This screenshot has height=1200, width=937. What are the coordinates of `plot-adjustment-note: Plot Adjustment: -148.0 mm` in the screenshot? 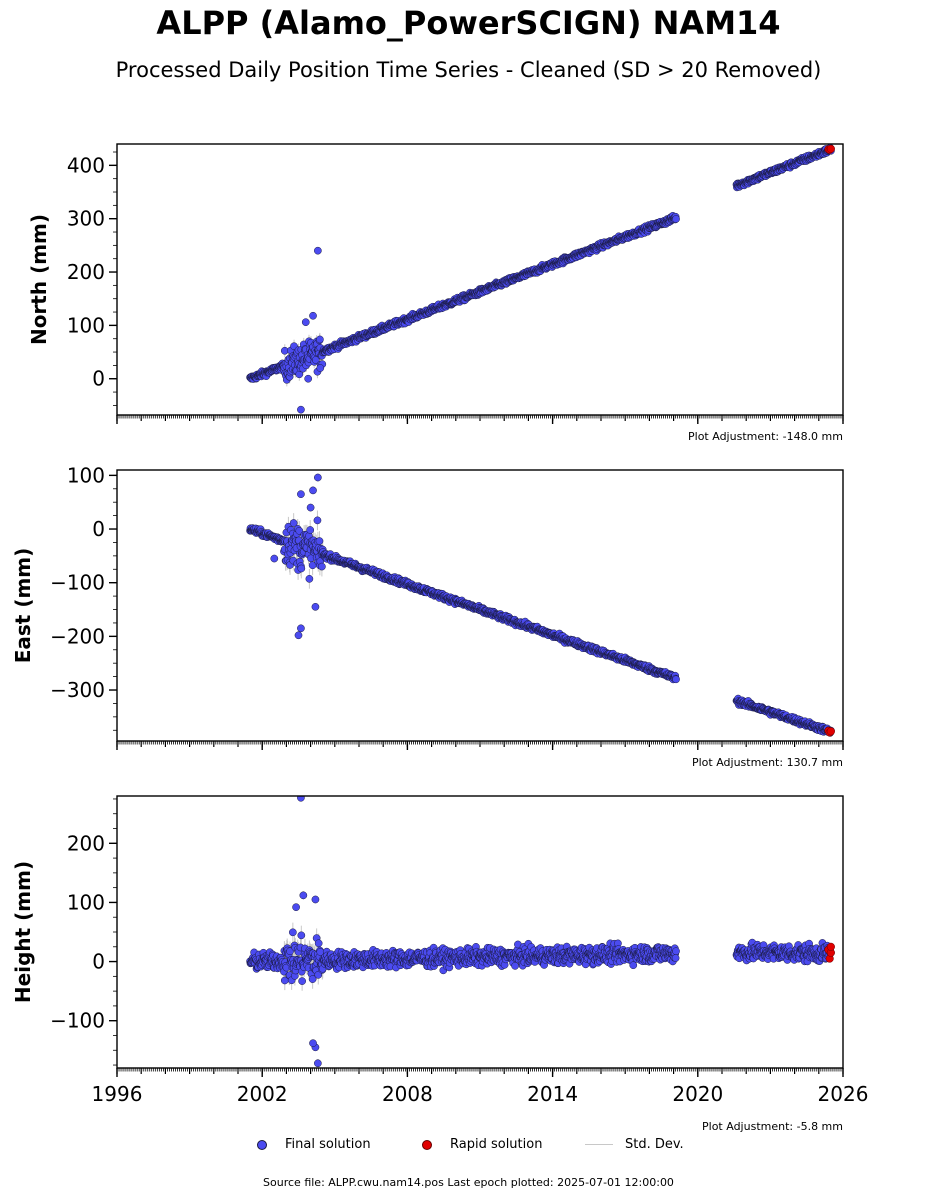 It's located at (765, 436).